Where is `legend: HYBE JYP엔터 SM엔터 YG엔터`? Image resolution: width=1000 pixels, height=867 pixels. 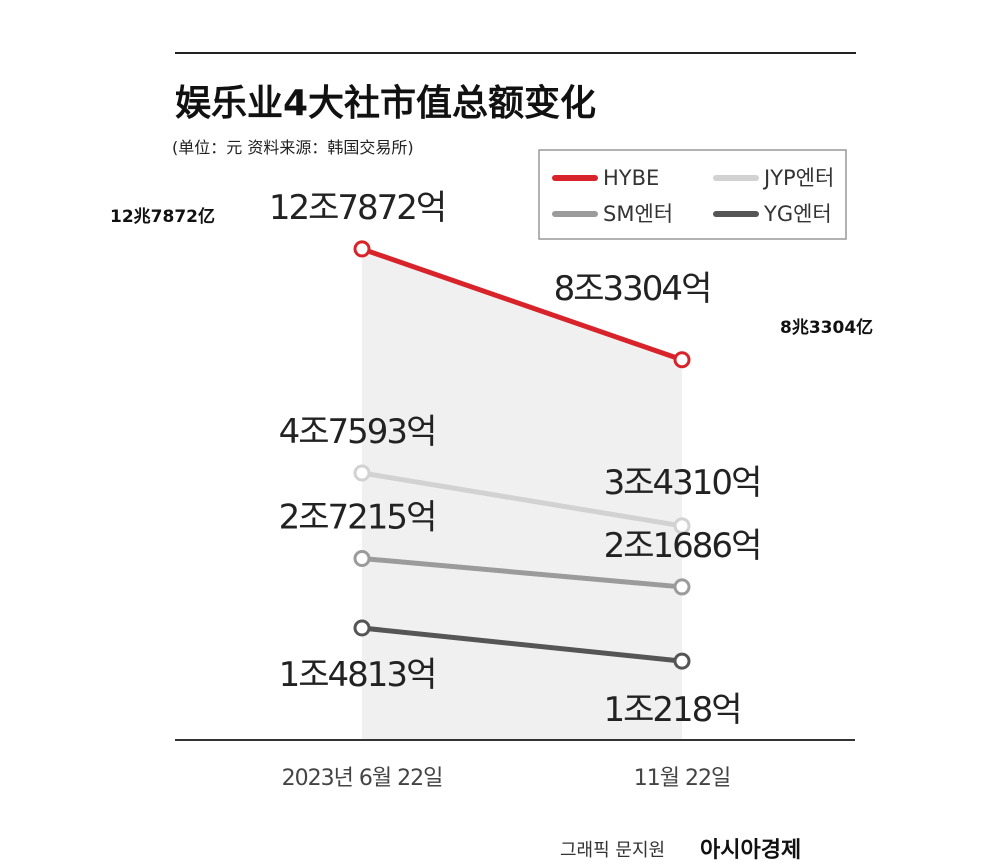
legend: HYBE JYP엔터 SM엔터 YG엔터 is located at coordinates (693, 196).